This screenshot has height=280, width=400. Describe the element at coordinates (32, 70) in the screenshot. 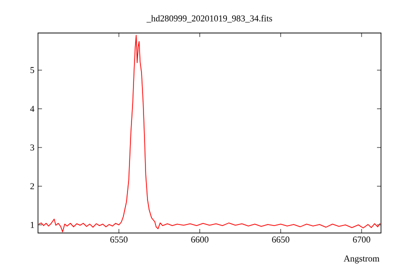

I see `y-tick-label: 5` at that location.